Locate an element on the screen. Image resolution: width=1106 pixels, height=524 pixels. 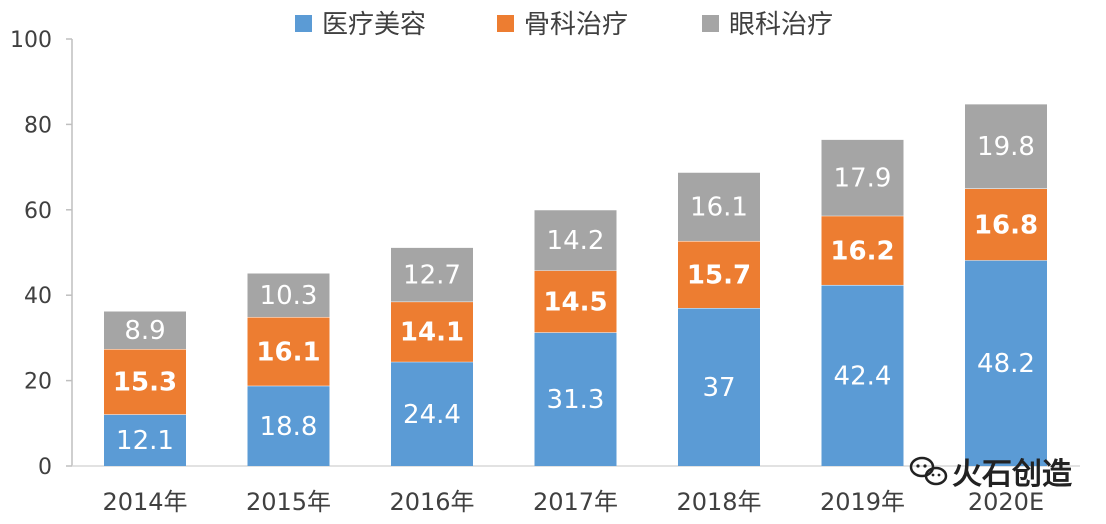
data-label: 14.1 is located at coordinates (432, 333).